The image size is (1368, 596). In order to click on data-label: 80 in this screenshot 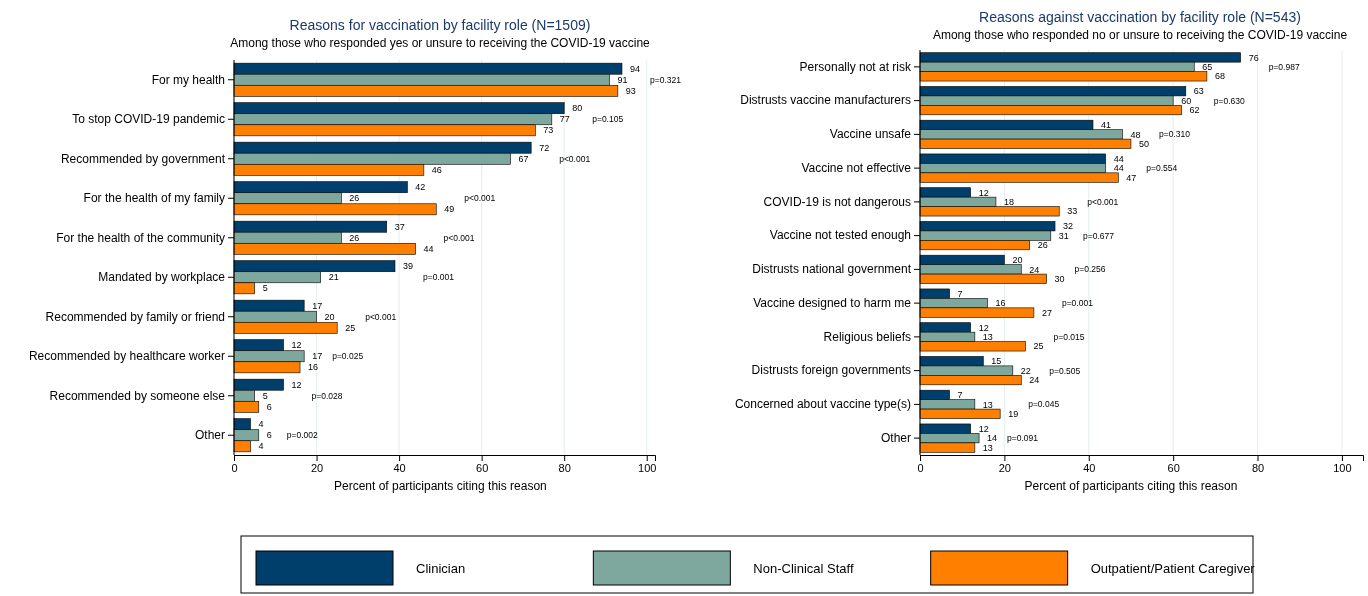, I will do `click(577, 108)`.